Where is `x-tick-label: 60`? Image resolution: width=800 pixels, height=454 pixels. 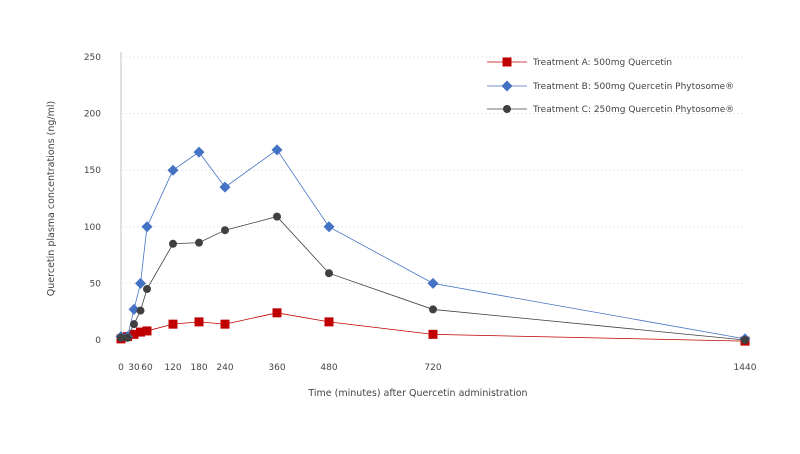
x-tick-label: 60 is located at coordinates (147, 368).